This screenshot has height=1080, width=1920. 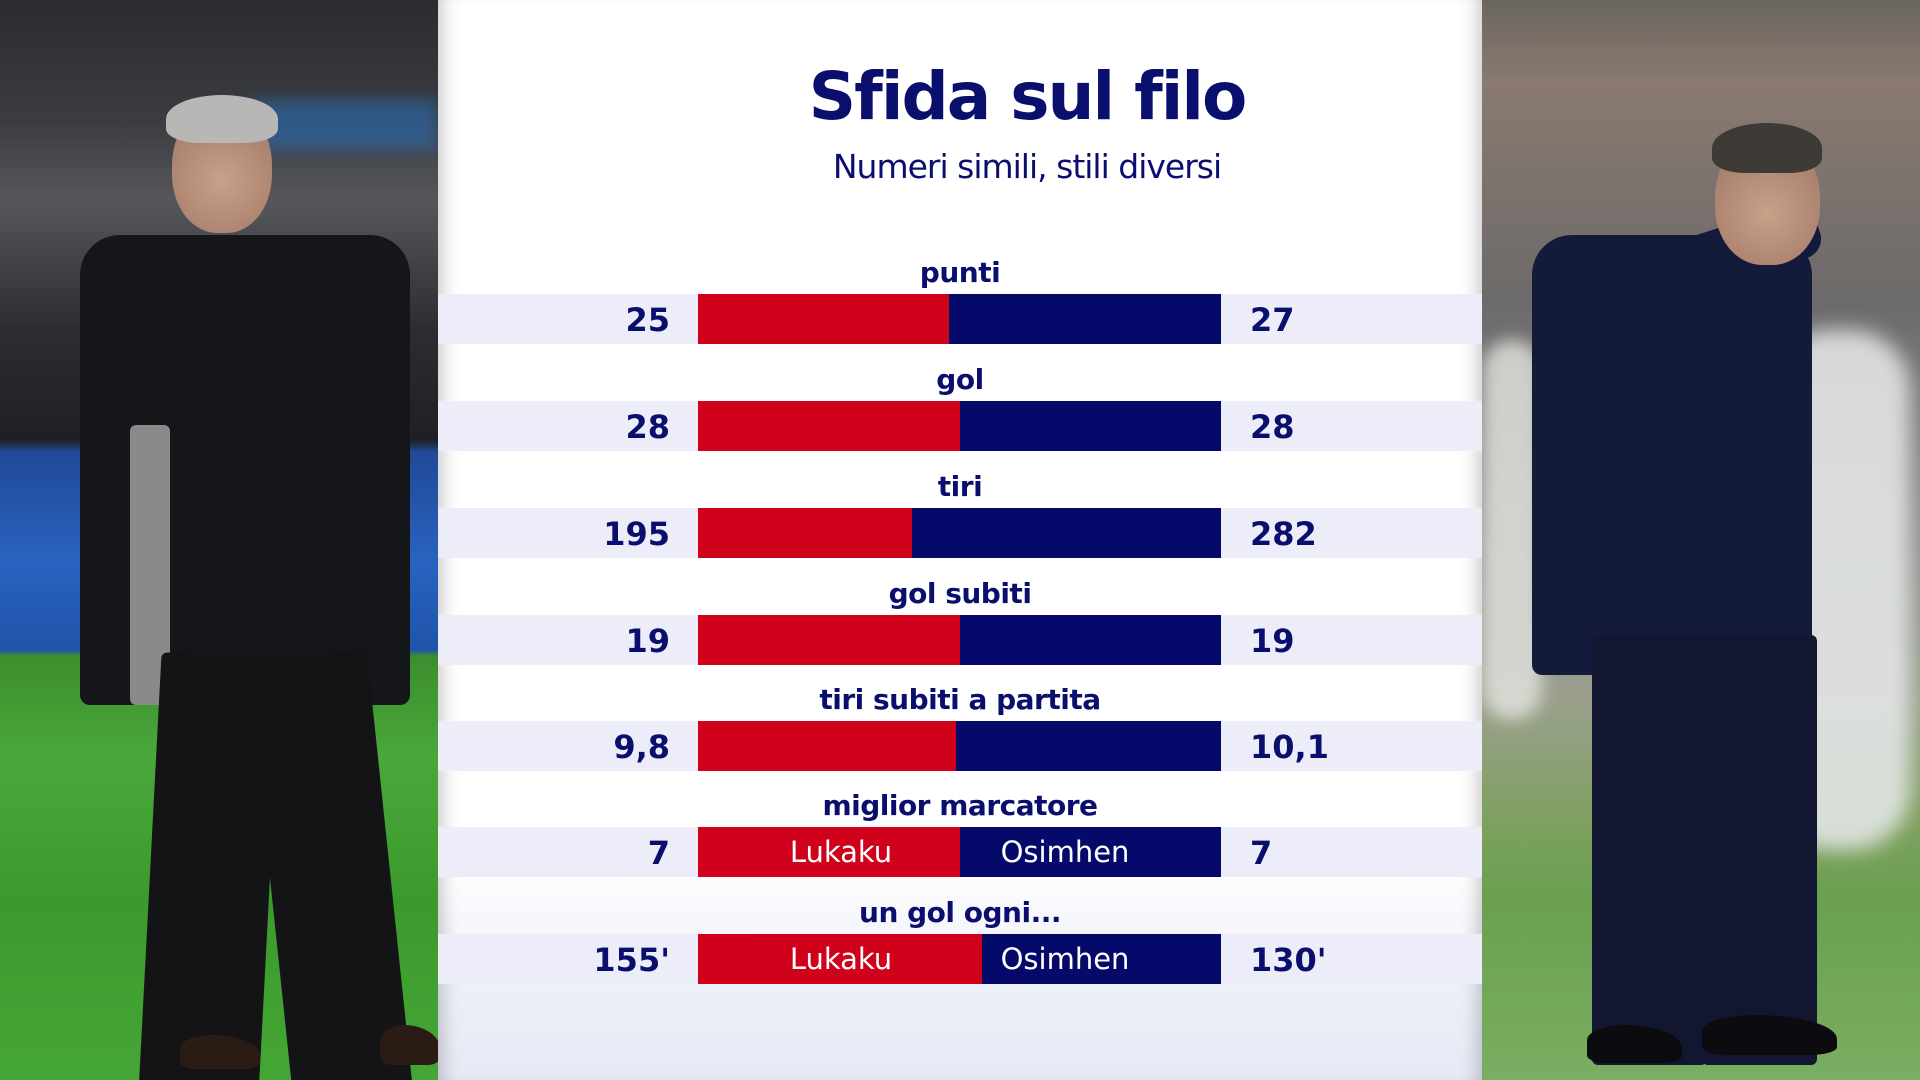 What do you see at coordinates (1261, 853) in the screenshot?
I see `right-value: 7` at bounding box center [1261, 853].